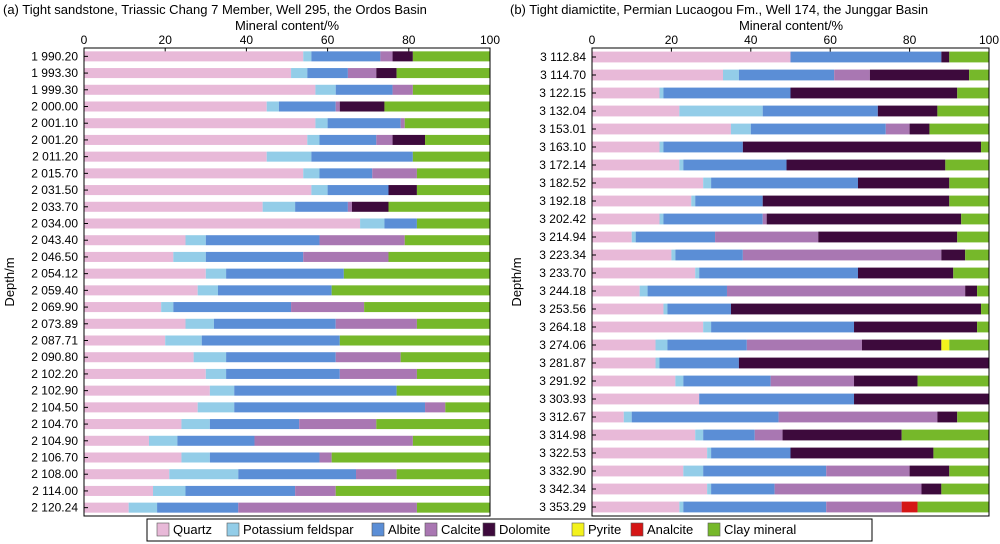  I want to click on depth-label: 3 153.01, so click(562, 129).